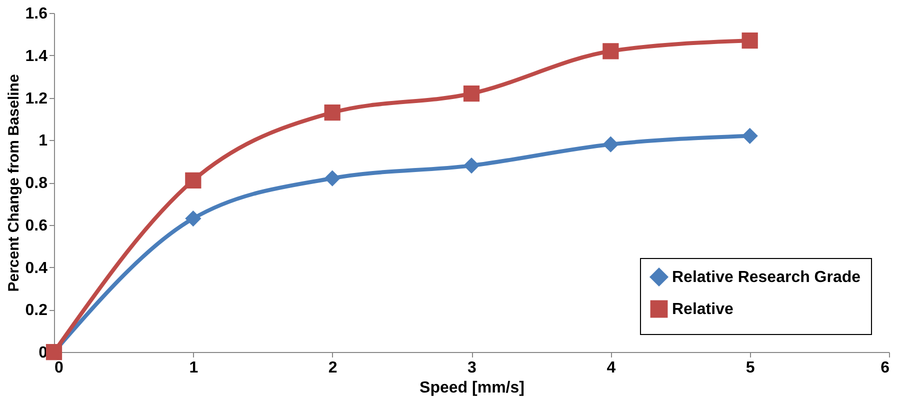 This screenshot has height=407, width=905. Describe the element at coordinates (36, 14) in the screenshot. I see `y-tick-label: 1.6` at that location.